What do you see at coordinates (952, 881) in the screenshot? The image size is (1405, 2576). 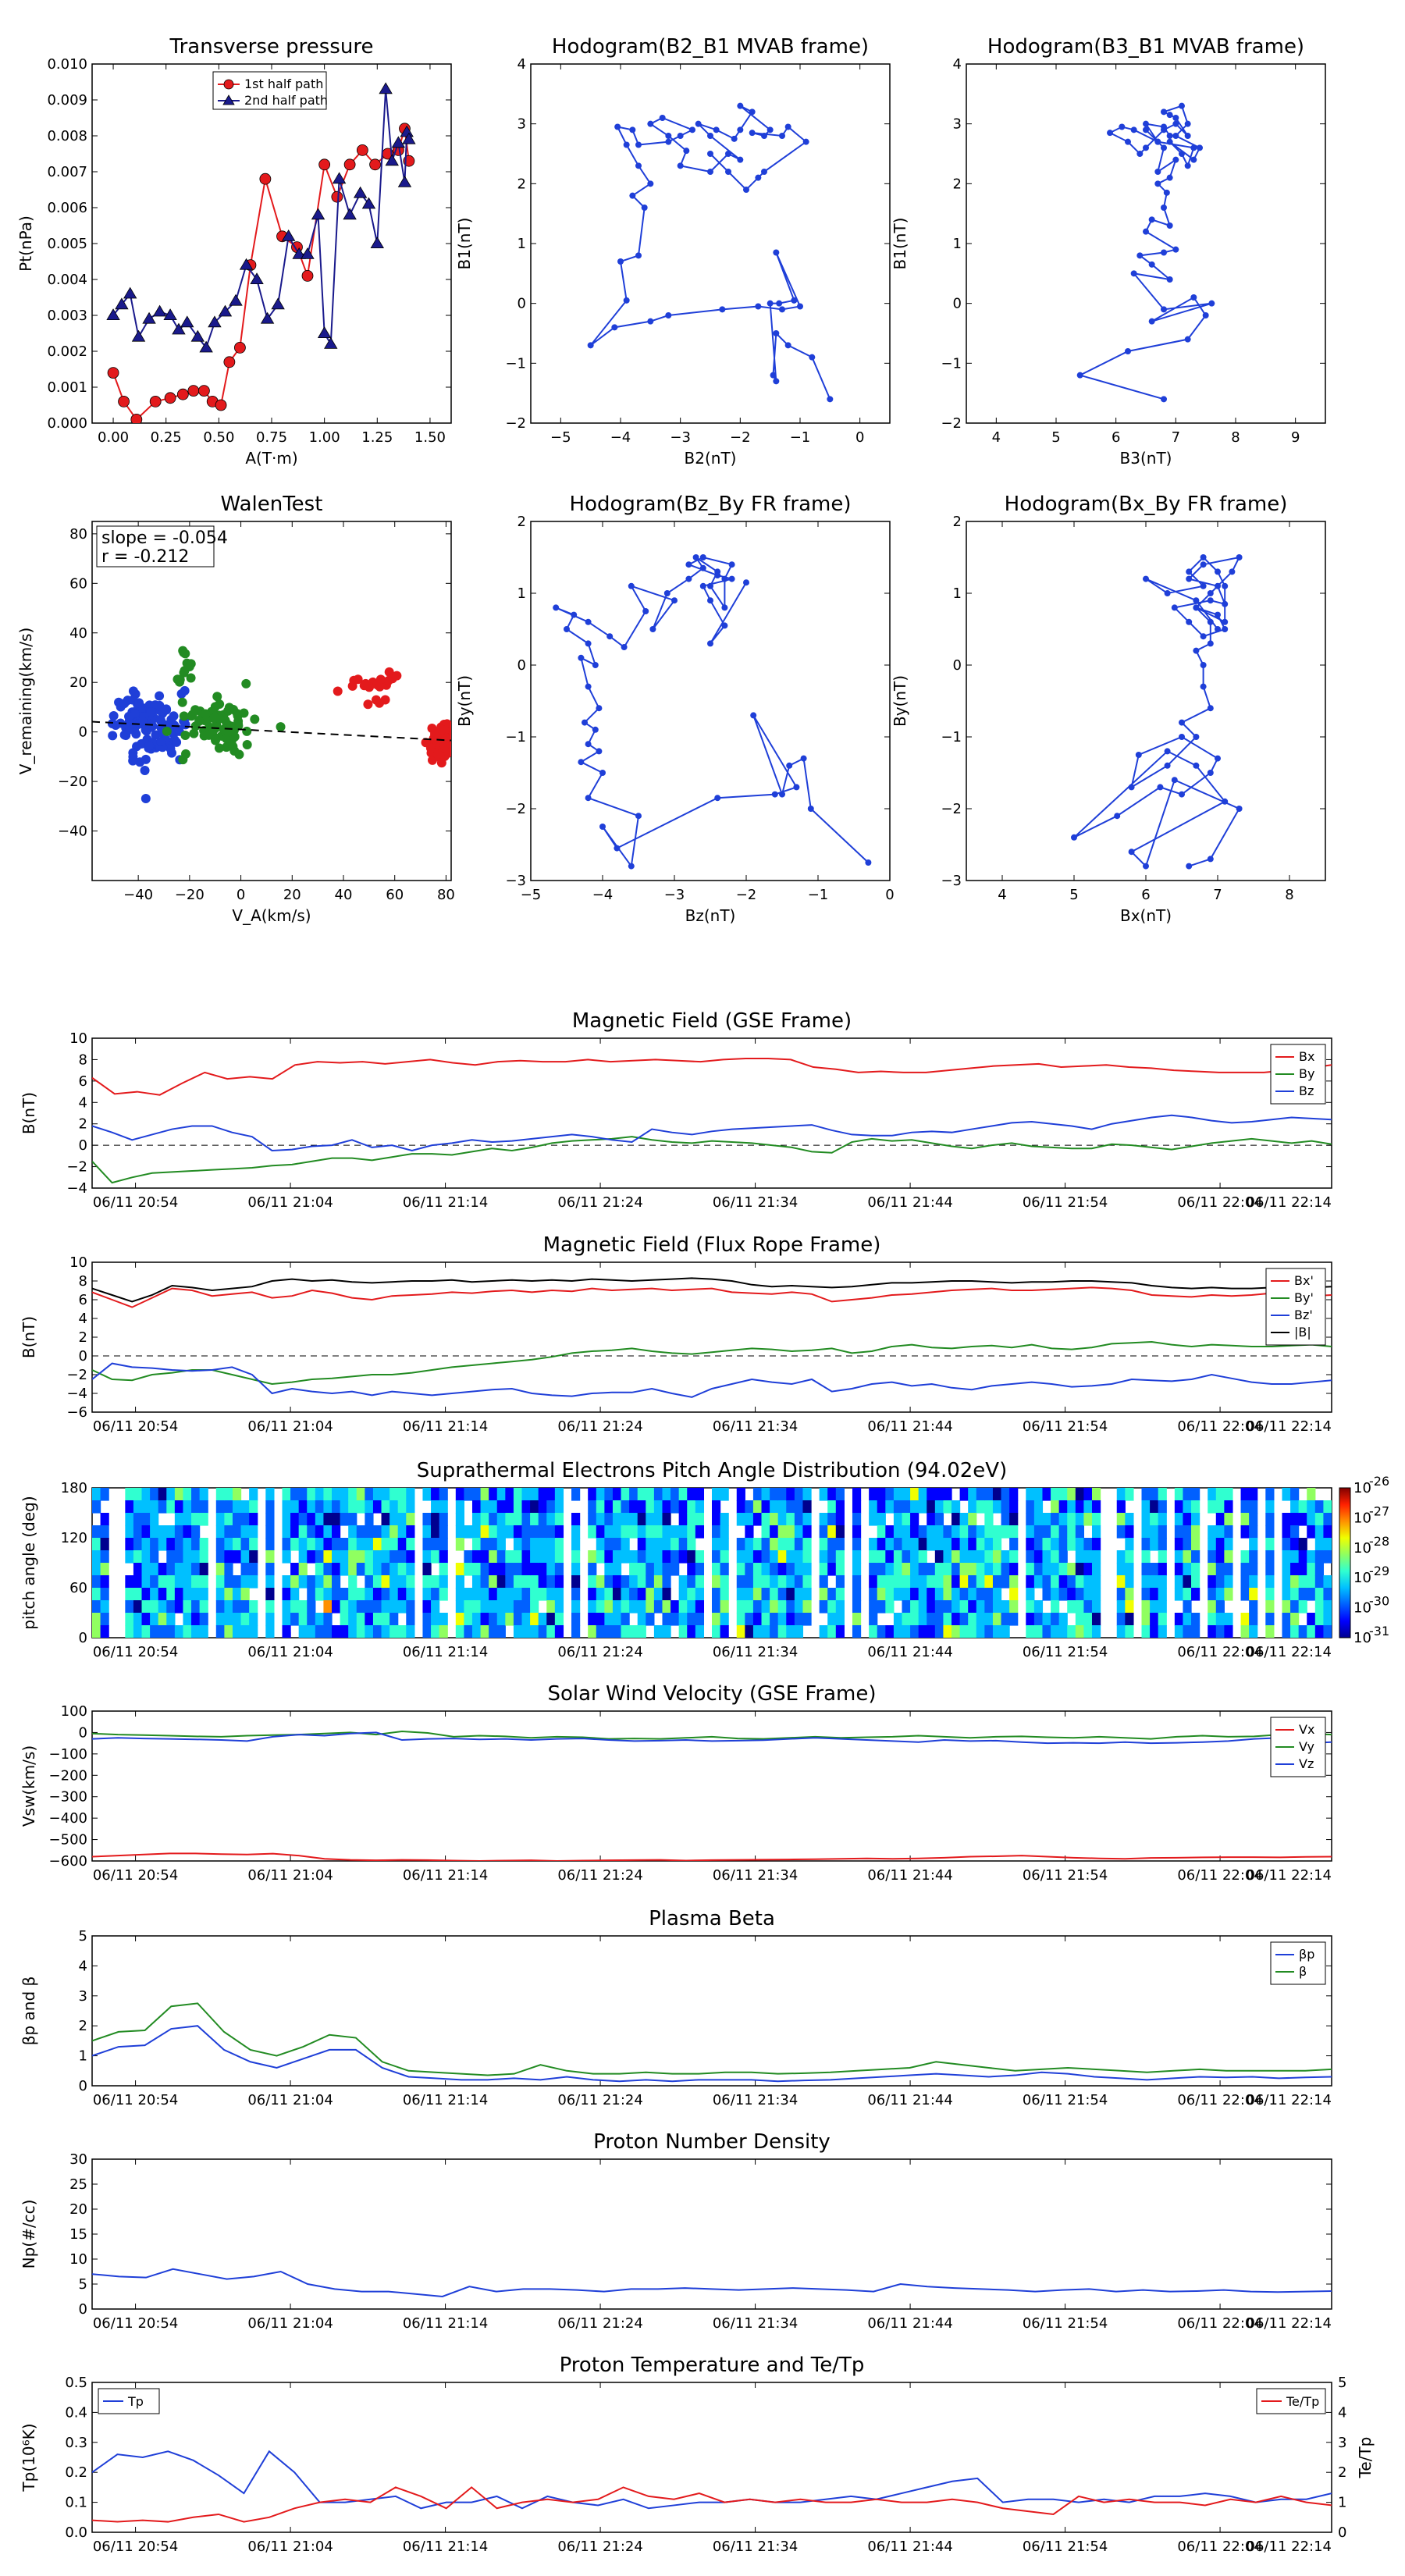 I see `y-tick-label: −3` at bounding box center [952, 881].